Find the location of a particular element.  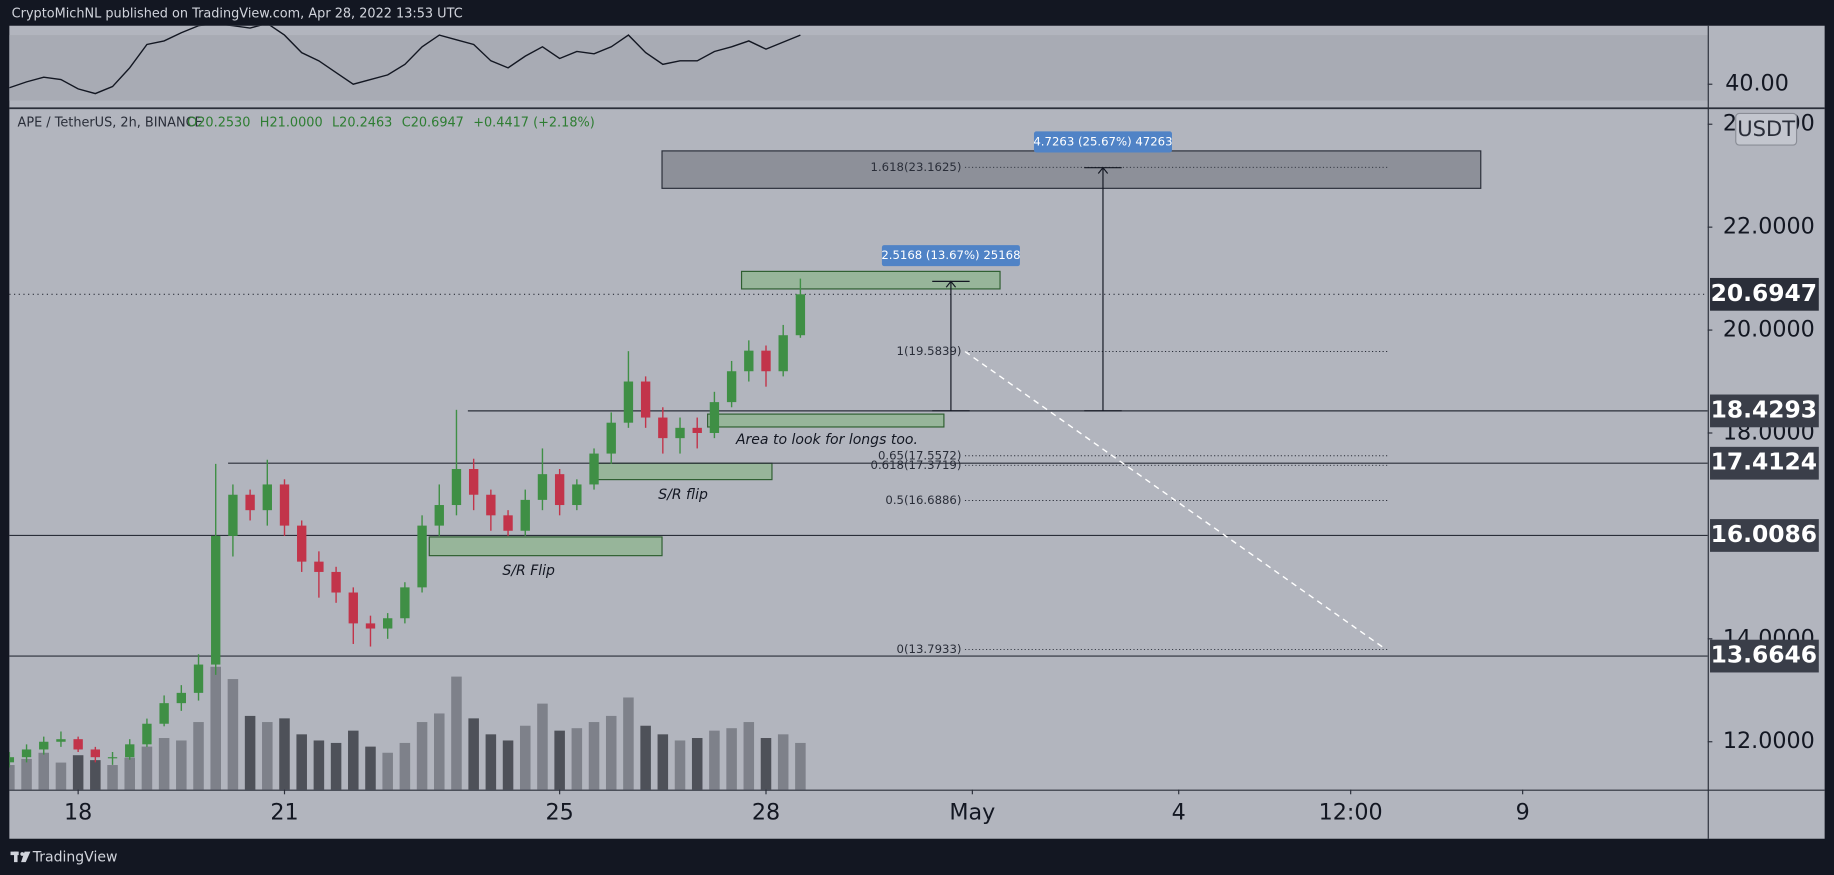

y-tick-label: 22.0000 is located at coordinates (1769, 227).